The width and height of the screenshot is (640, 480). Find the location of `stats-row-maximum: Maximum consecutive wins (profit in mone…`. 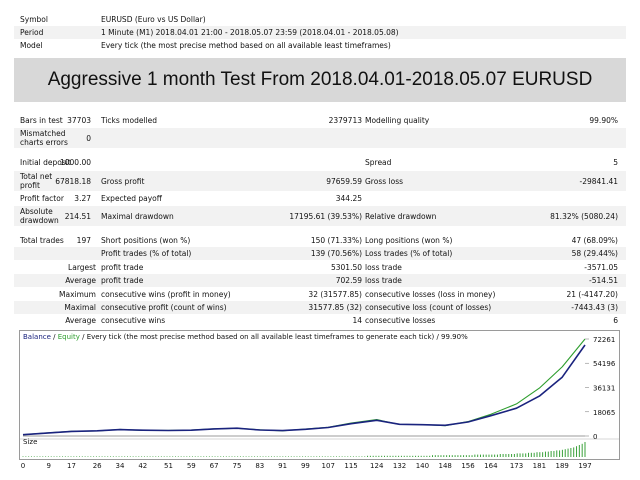

stats-row-maximum: Maximum consecutive wins (profit in mone… is located at coordinates (320, 294).